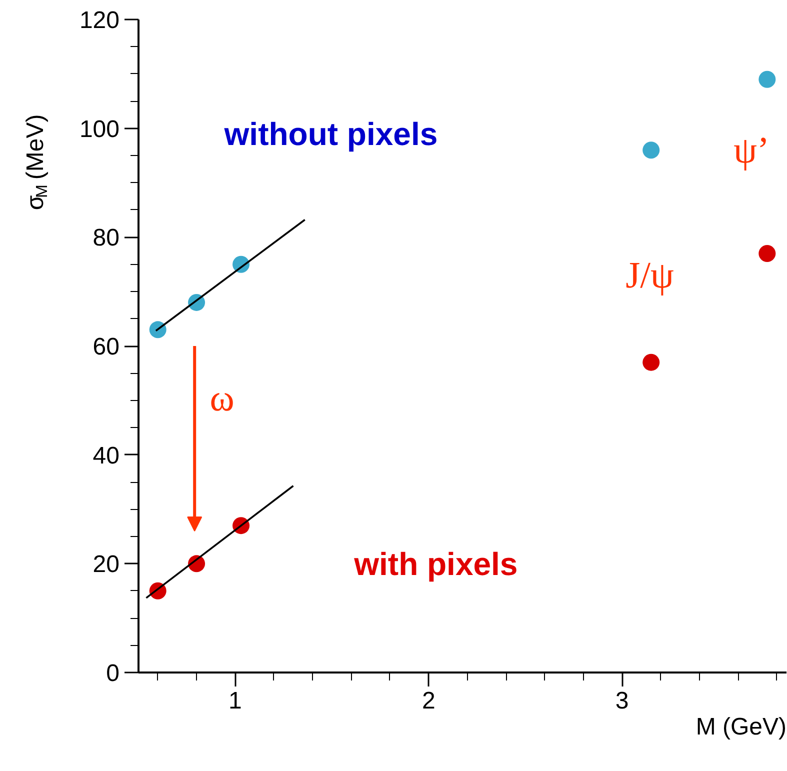 Image resolution: width=787 pixels, height=771 pixels. Describe the element at coordinates (99, 20) in the screenshot. I see `y-tick-label: 120` at that location.